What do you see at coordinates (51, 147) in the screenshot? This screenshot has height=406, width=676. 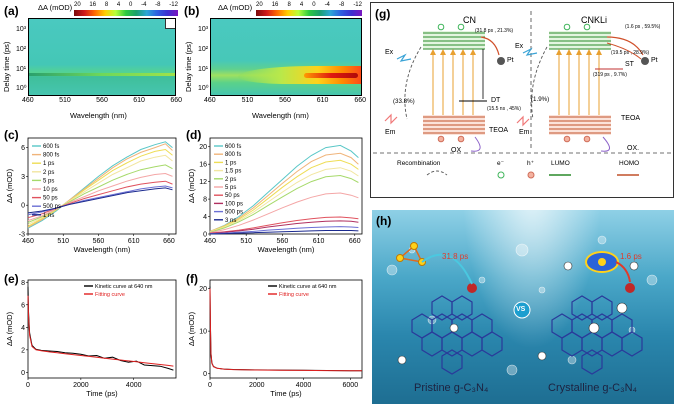 I see `legend-label: 600 fs` at bounding box center [51, 147].